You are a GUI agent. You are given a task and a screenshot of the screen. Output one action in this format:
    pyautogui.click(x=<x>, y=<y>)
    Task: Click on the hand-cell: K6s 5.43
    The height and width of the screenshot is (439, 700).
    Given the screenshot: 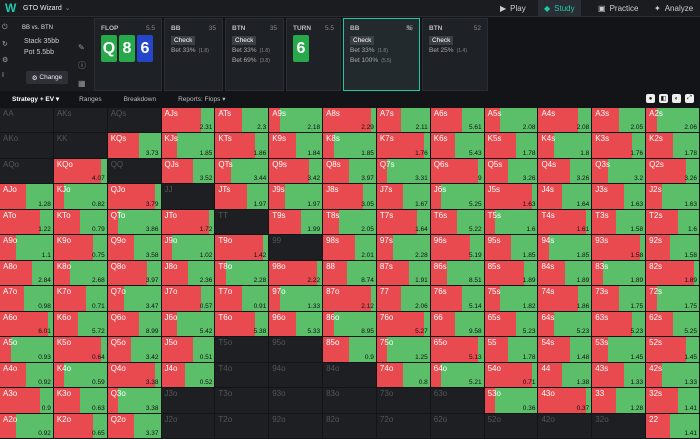 What is the action you would take?
    pyautogui.click(x=457, y=145)
    